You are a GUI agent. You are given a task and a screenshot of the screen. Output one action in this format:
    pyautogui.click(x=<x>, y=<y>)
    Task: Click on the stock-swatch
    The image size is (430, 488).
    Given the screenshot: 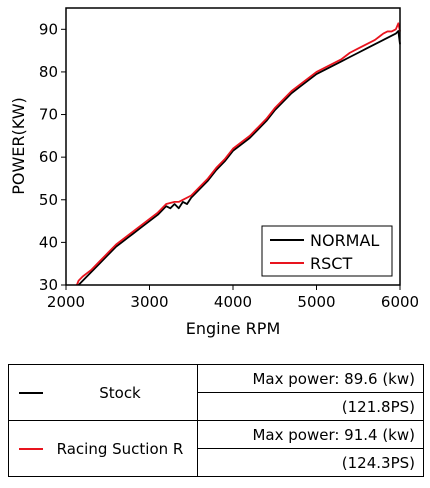 What is the action you would take?
    pyautogui.click(x=31, y=392)
    